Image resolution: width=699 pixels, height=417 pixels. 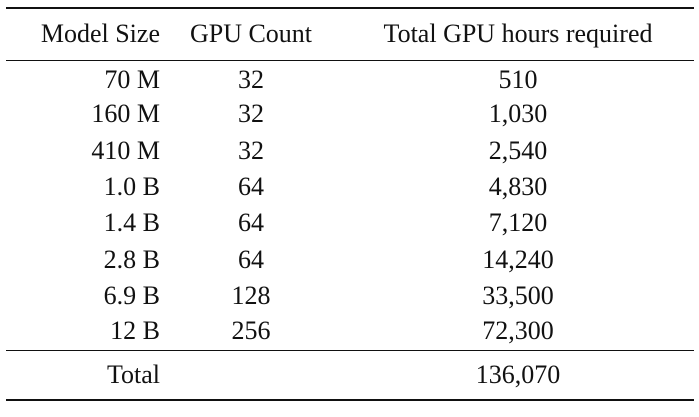 I want to click on cell-gpu-hours: 2,540, so click(x=518, y=150).